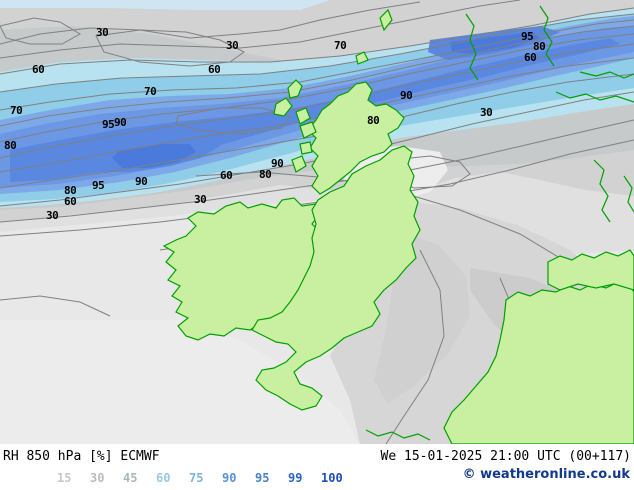  I want to click on land-great-britain, so click(336, 278).